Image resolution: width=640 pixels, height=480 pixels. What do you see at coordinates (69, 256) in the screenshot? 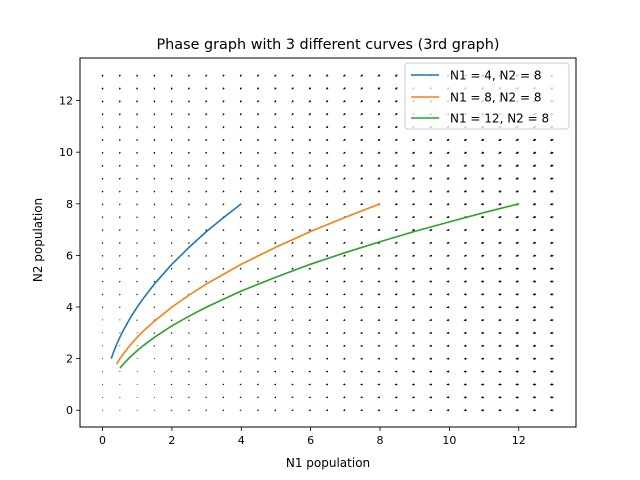
I see `y-axis-ticks: 0 2 4 6 8 10 12` at bounding box center [69, 256].